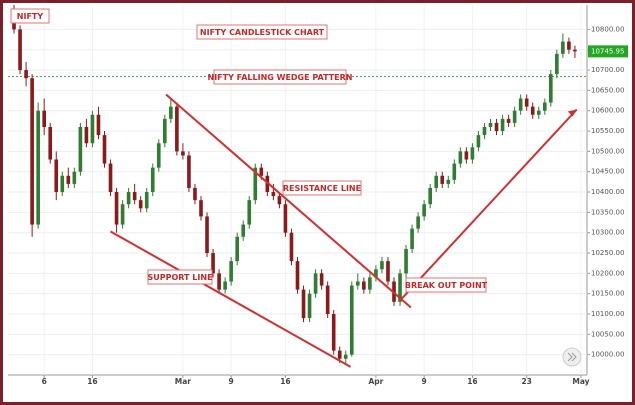 This screenshot has height=405, width=635. I want to click on x-tick-label: May, so click(580, 381).